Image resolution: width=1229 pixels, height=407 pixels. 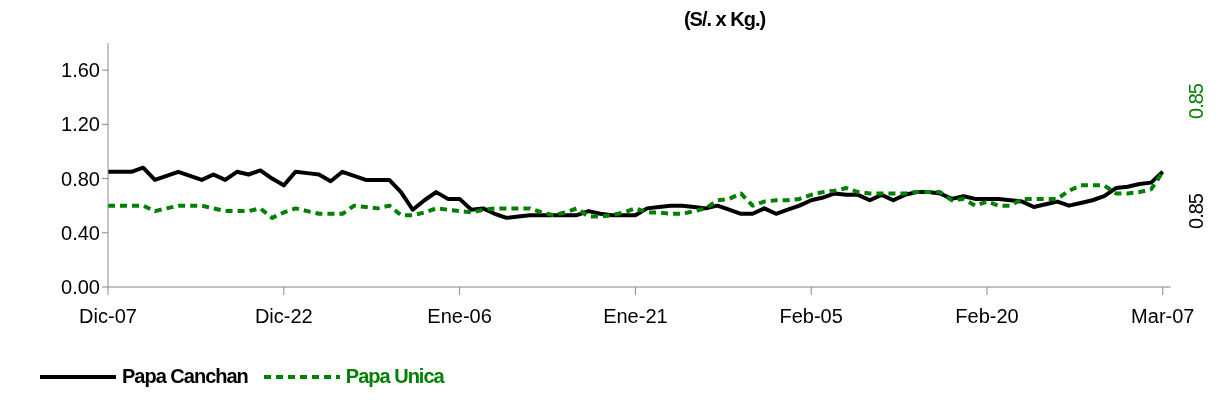 I want to click on y-tick-label: 1.60, so click(x=80, y=70).